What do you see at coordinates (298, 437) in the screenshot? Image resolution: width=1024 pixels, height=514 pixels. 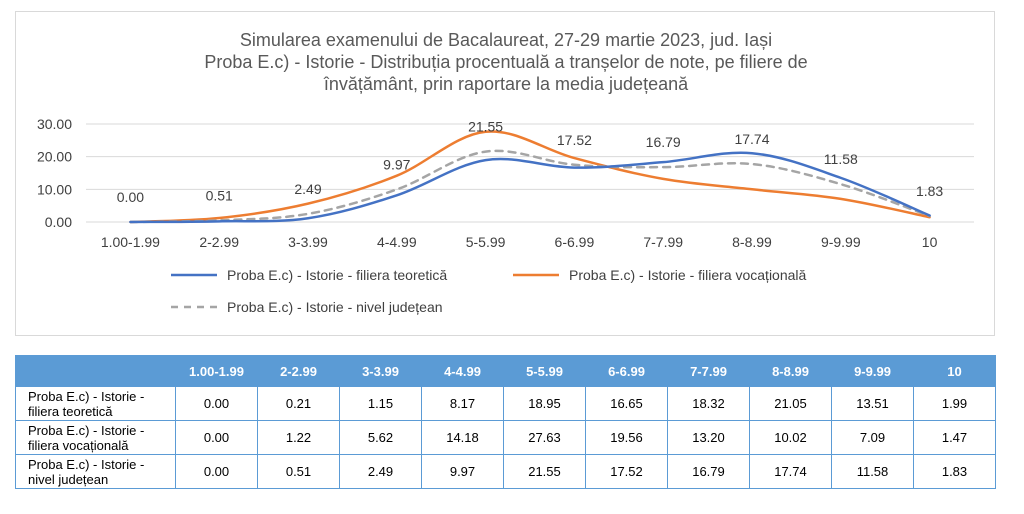 I see `table-cell: 1.22` at bounding box center [298, 437].